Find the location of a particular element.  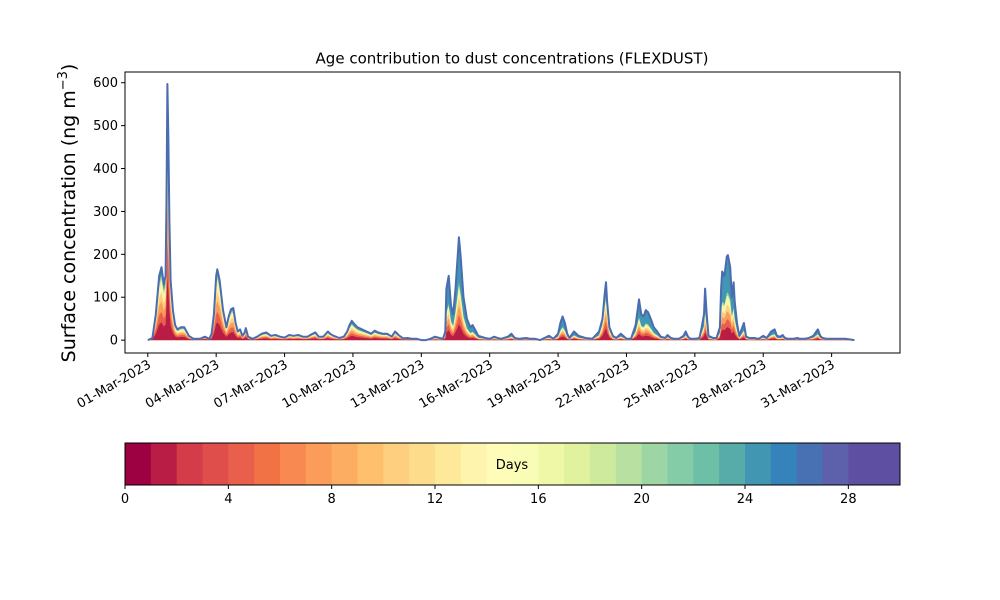

x-tick-label: 25-Mar-2023 is located at coordinates (661, 384).